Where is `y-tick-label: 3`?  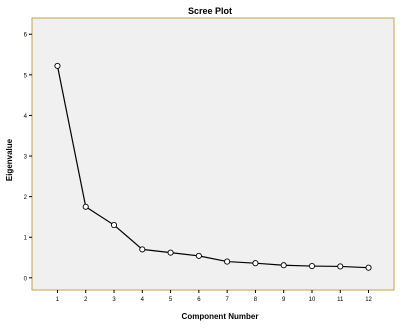
y-tick-label: 3 is located at coordinates (26, 158).